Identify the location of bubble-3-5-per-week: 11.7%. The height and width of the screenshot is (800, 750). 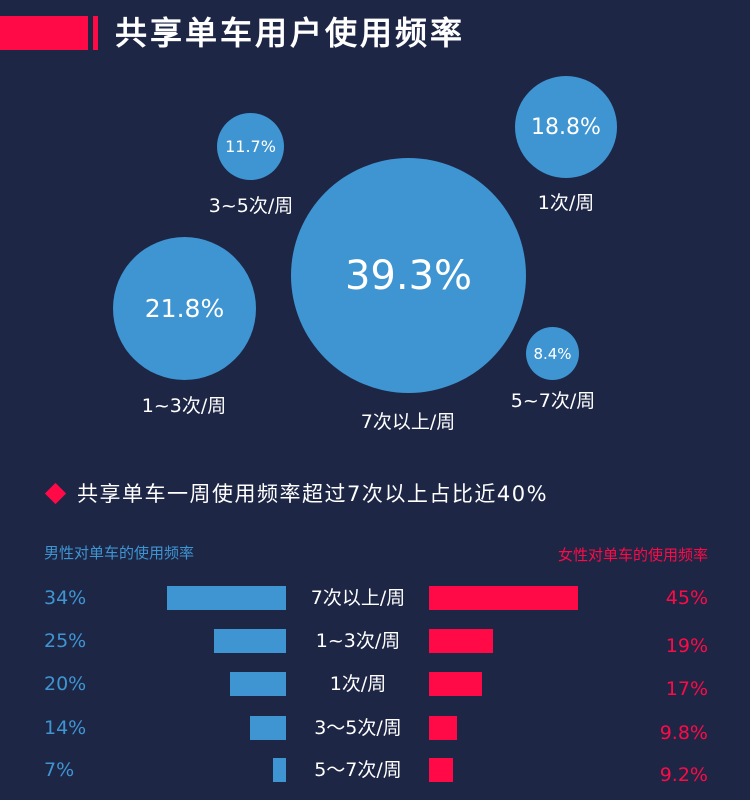
(250, 146).